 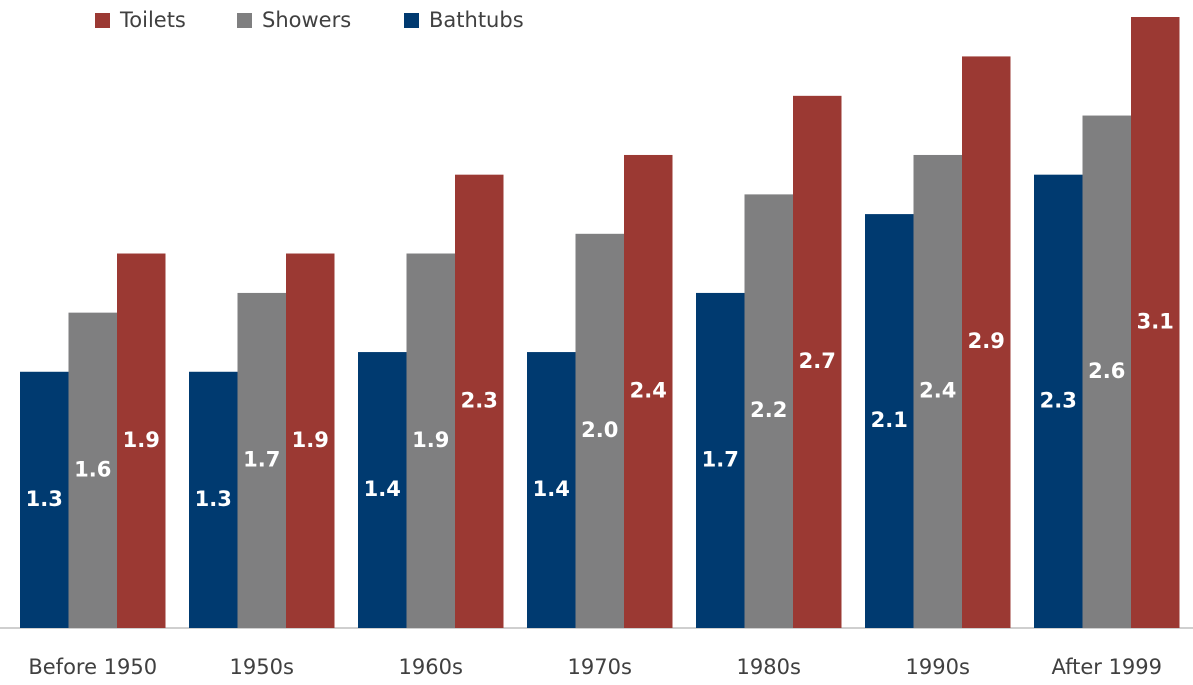 I want to click on x-tick-label: 1980s, so click(x=769, y=667).